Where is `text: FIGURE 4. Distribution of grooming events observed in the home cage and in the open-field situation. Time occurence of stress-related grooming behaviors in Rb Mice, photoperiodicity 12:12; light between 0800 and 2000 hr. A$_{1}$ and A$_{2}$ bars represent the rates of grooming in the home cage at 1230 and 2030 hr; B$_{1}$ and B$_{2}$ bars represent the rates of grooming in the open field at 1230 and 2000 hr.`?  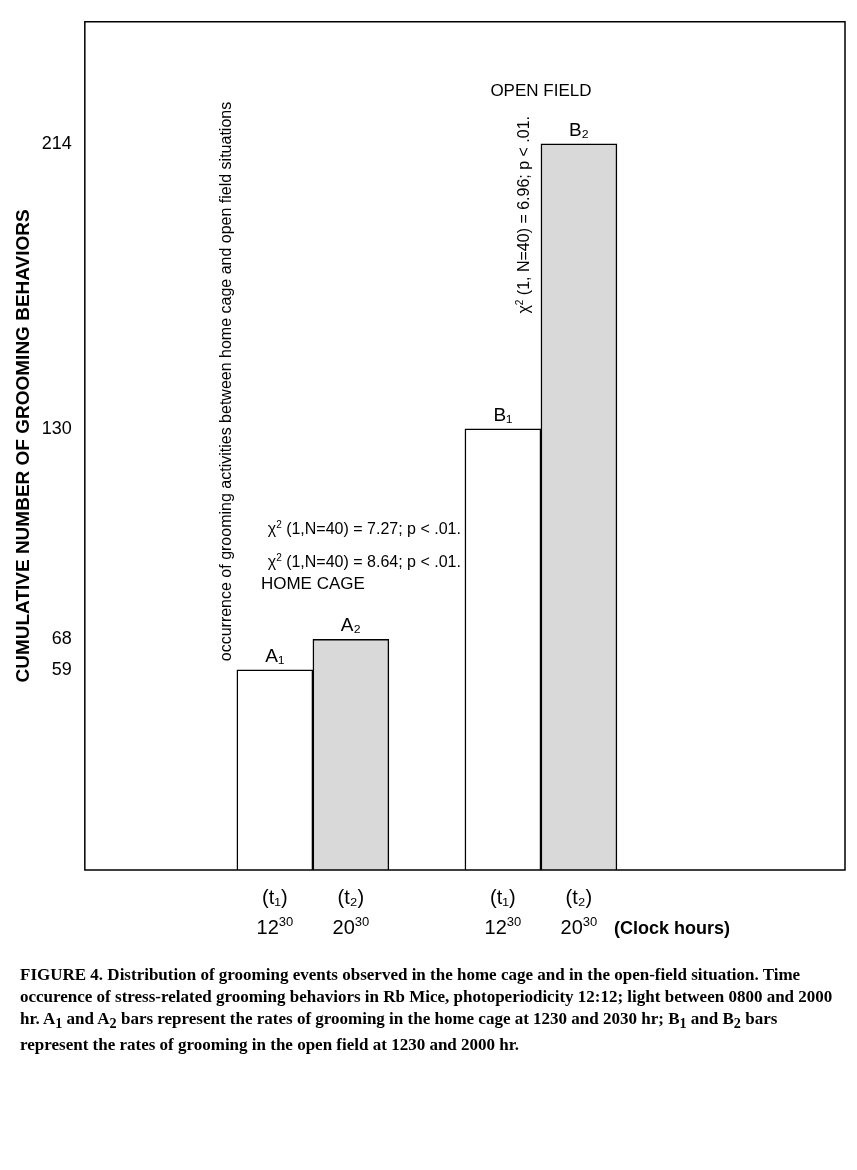 text: FIGURE 4. Distribution of grooming events observed in the home cage and in the open-field situation. Time occurence of stress-related grooming behaviors in Rb Mice, photoperiodicity 12:12; light between 0800 and 2000 hr. A$_{1}$ and A$_{2}$ bars represent the rates of grooming in the home cage at 1230 and 2030 hr; B$_{1}$ and B$_{2}$ bars represent the rates of grooming in the open field at 1230 and 2000 hr. is located at coordinates (426, 1010).